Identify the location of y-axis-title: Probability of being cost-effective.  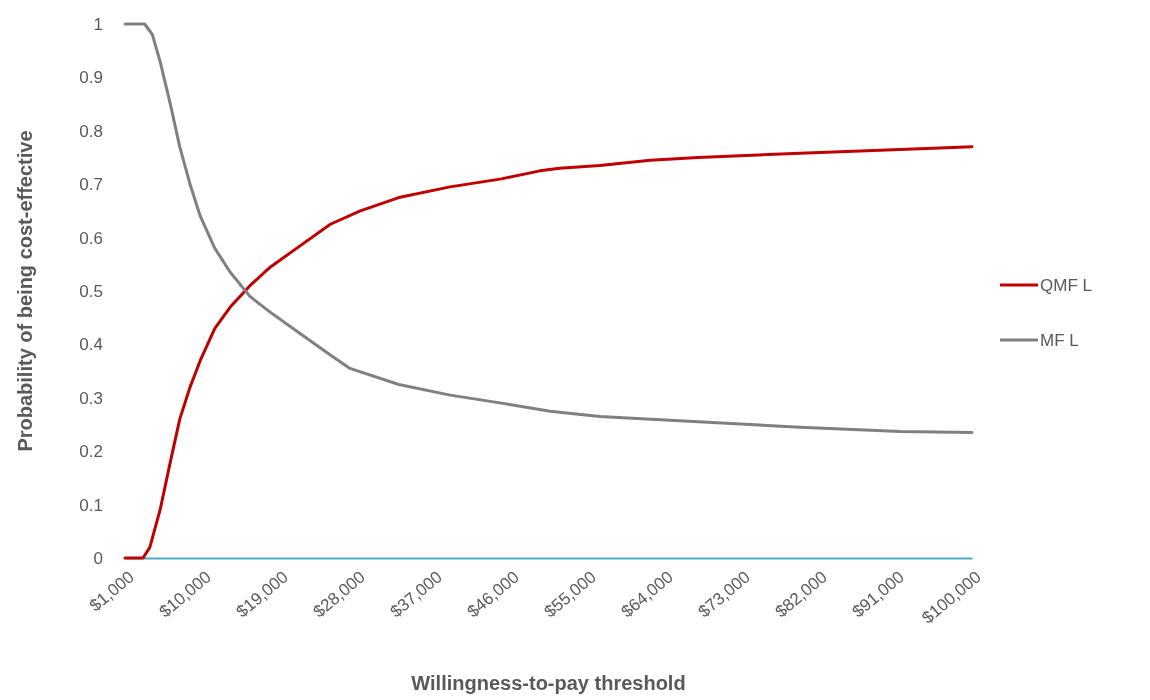
(25, 291).